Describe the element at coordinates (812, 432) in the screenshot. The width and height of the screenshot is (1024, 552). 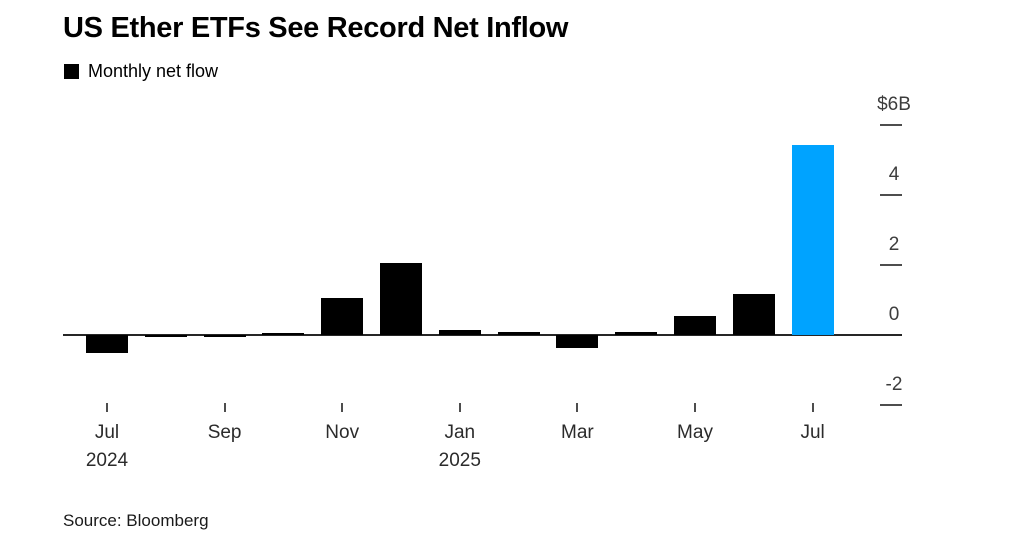
I see `x-tick-label-12: Jul` at that location.